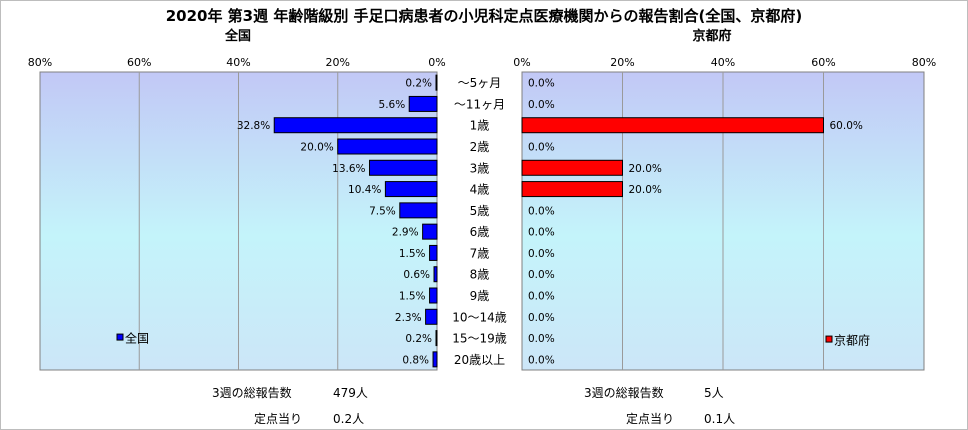 The image size is (968, 430). Describe the element at coordinates (714, 393) in the screenshot. I see `kyoto-total-value: 5人` at that location.